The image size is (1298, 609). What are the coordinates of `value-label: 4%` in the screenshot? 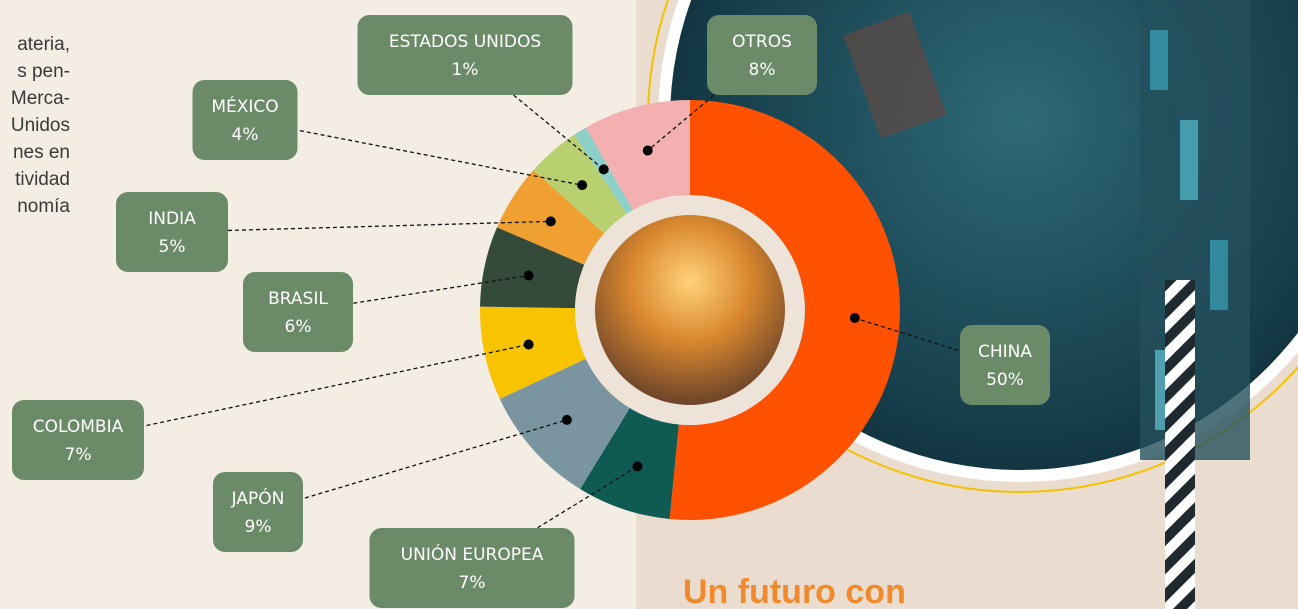 It's located at (245, 135).